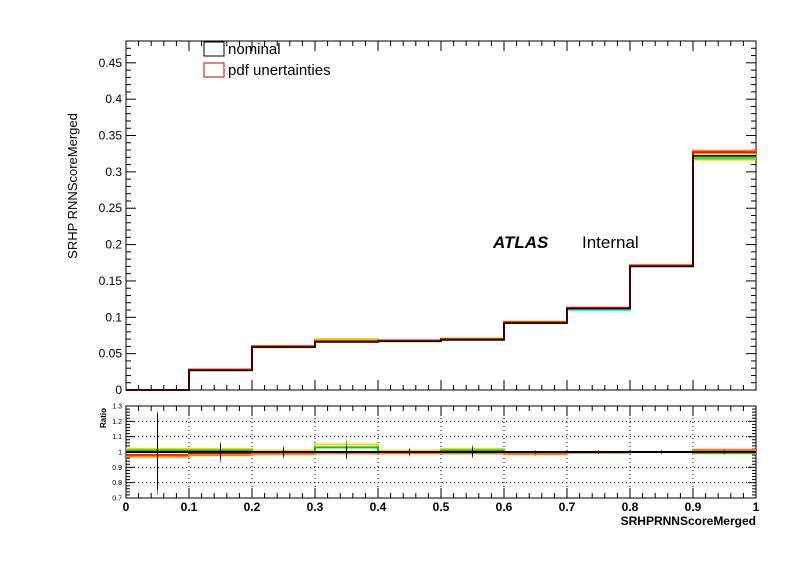 This screenshot has width=796, height=572. What do you see at coordinates (126, 507) in the screenshot?
I see `x-tick-label: 0` at bounding box center [126, 507].